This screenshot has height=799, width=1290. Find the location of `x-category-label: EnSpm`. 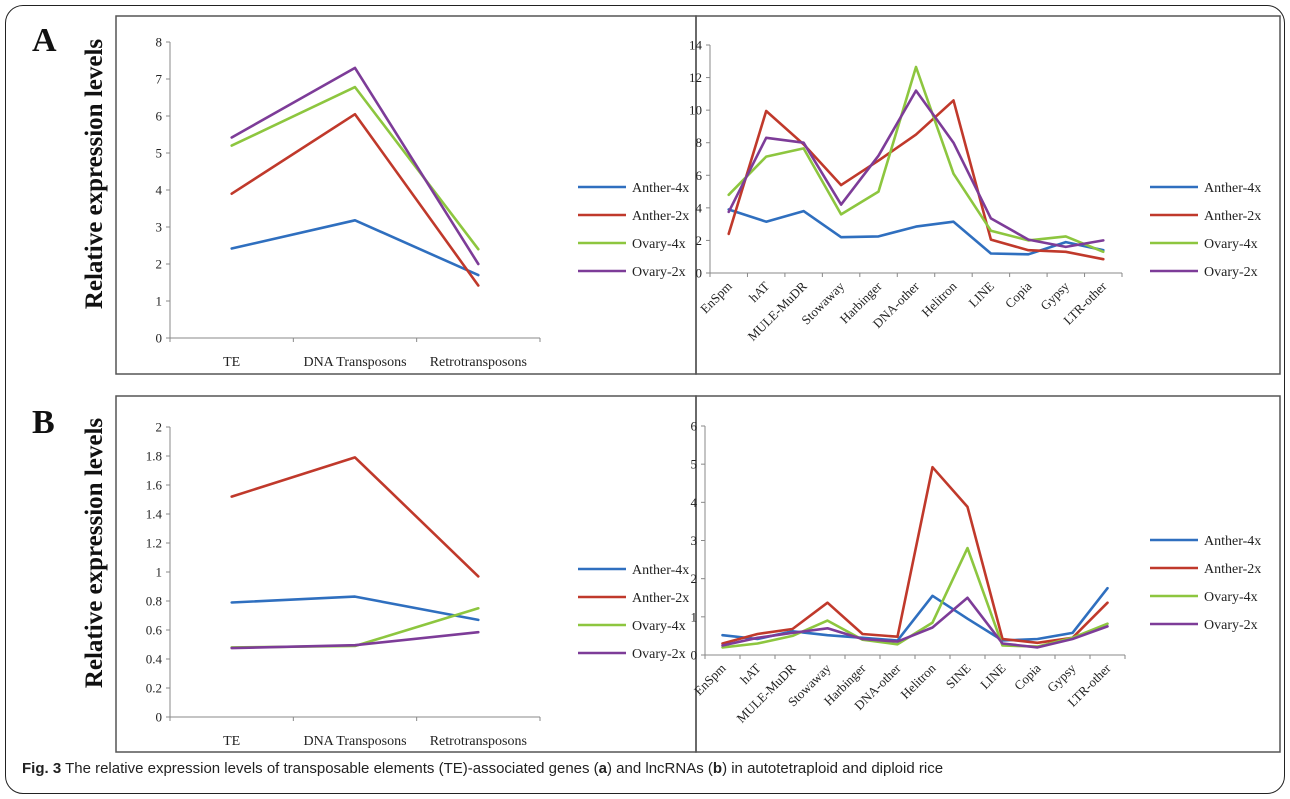

x-category-label: EnSpm is located at coordinates (716, 298).